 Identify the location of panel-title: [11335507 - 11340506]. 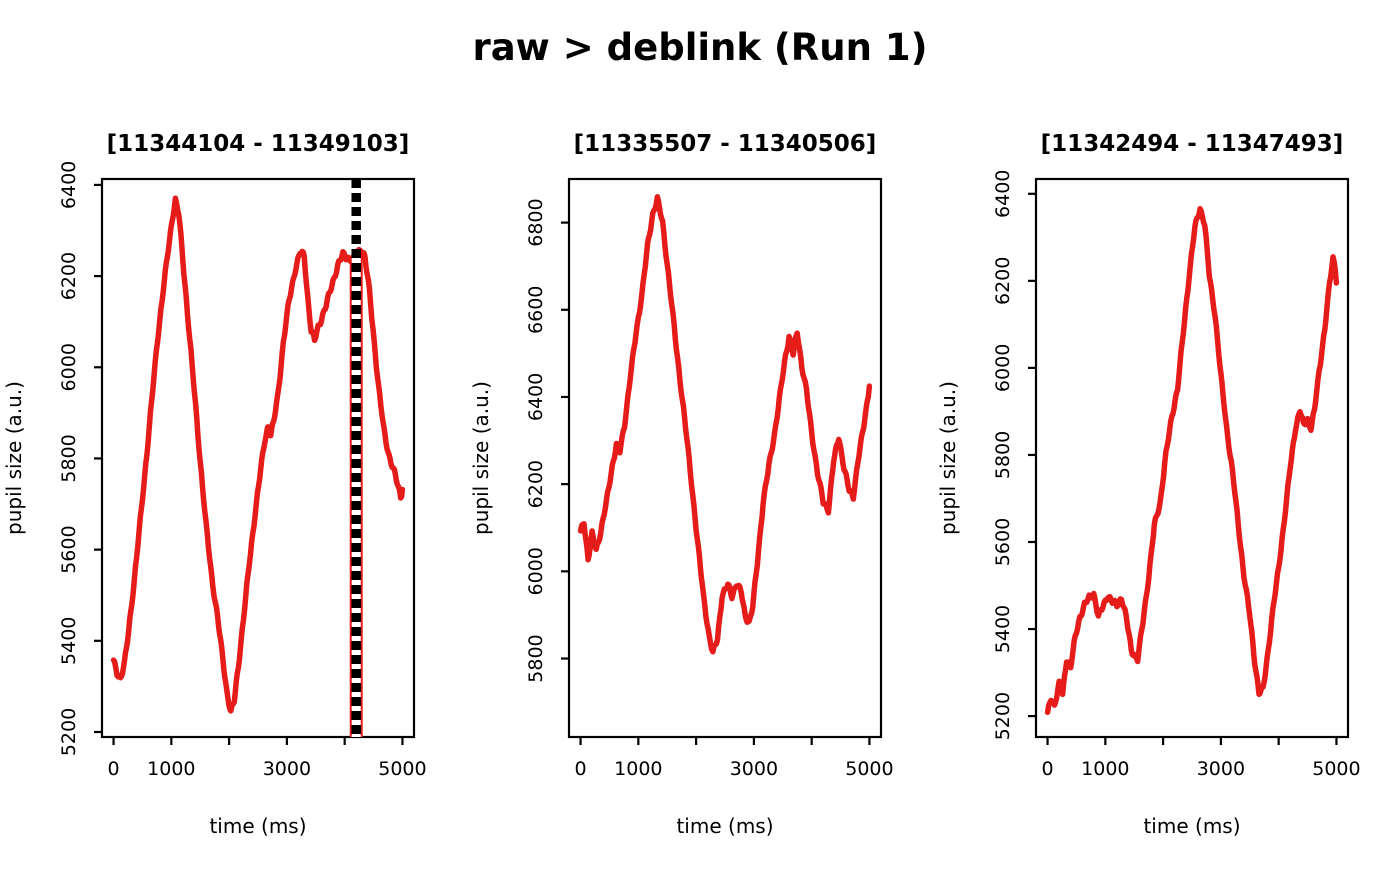
(725, 144).